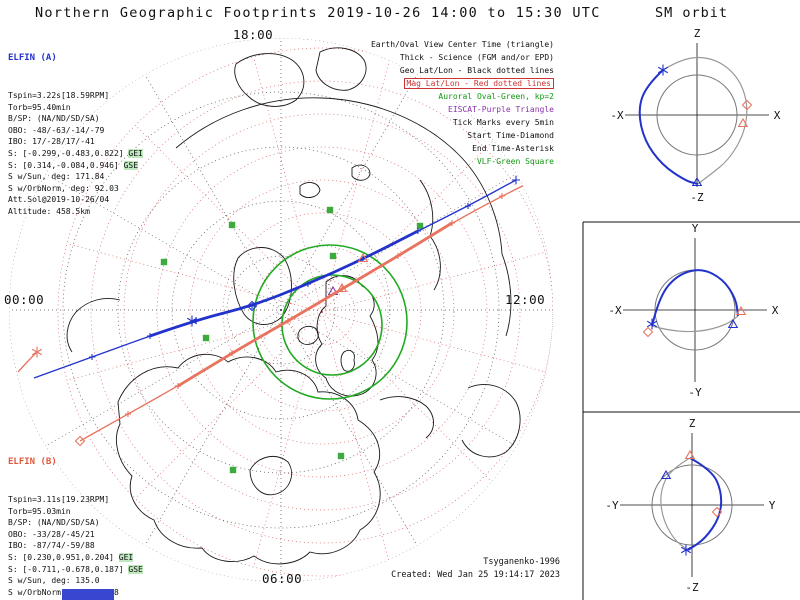 Image resolution: width=800 pixels, height=600 pixels. Describe the element at coordinates (49, 211) in the screenshot. I see `text-line: Altitude: 458.5km` at that location.